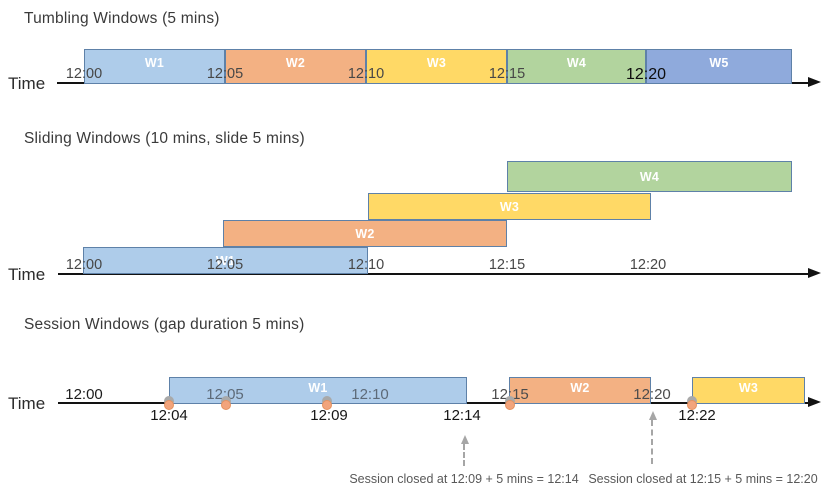  Describe the element at coordinates (154, 63) in the screenshot. I see `tumbling-window-label-w1: W1` at that location.